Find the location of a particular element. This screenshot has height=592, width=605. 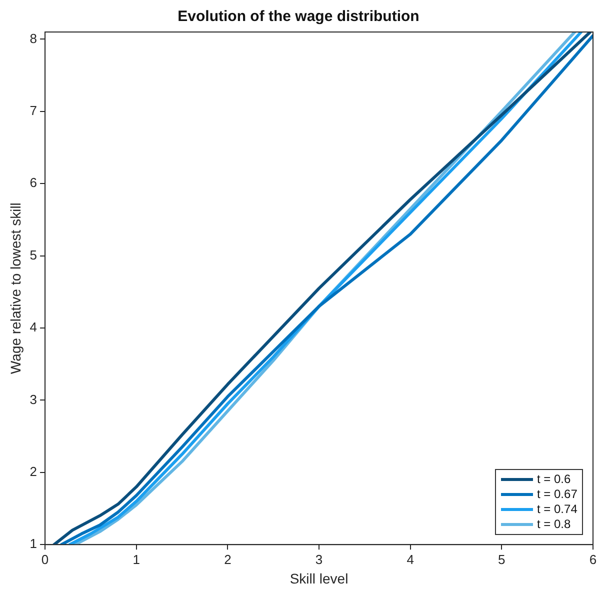

y-tick-label: 1 is located at coordinates (34, 544).